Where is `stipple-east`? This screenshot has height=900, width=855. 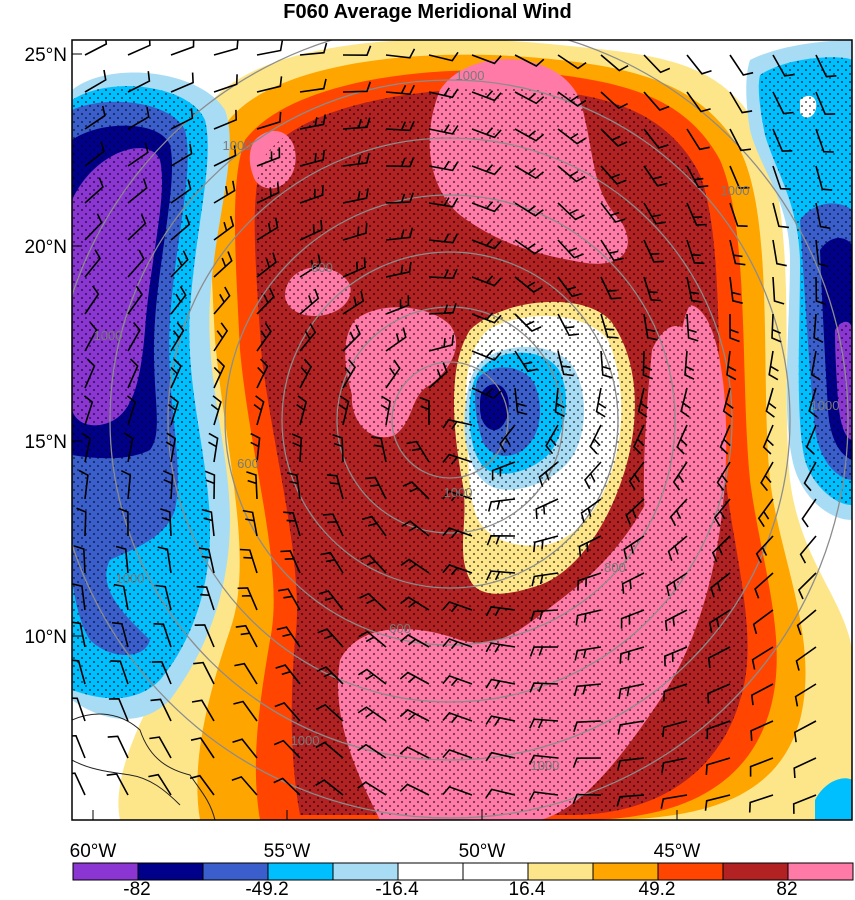
stipple-east is located at coordinates (805, 281).